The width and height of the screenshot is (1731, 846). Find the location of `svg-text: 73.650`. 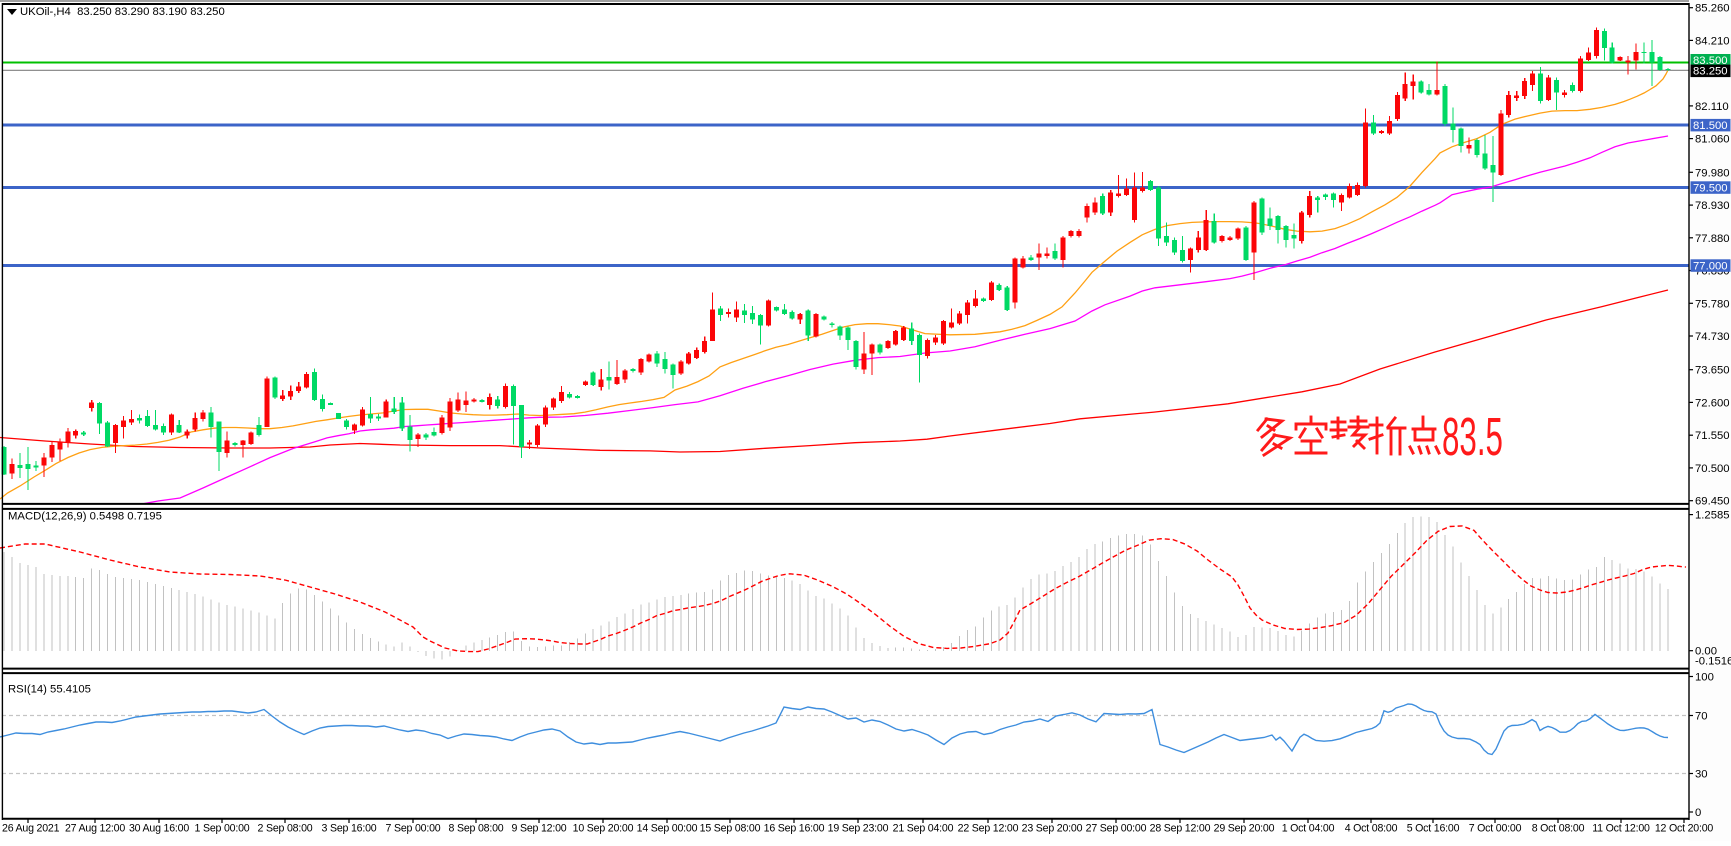

svg-text: 73.650 is located at coordinates (1712, 371).